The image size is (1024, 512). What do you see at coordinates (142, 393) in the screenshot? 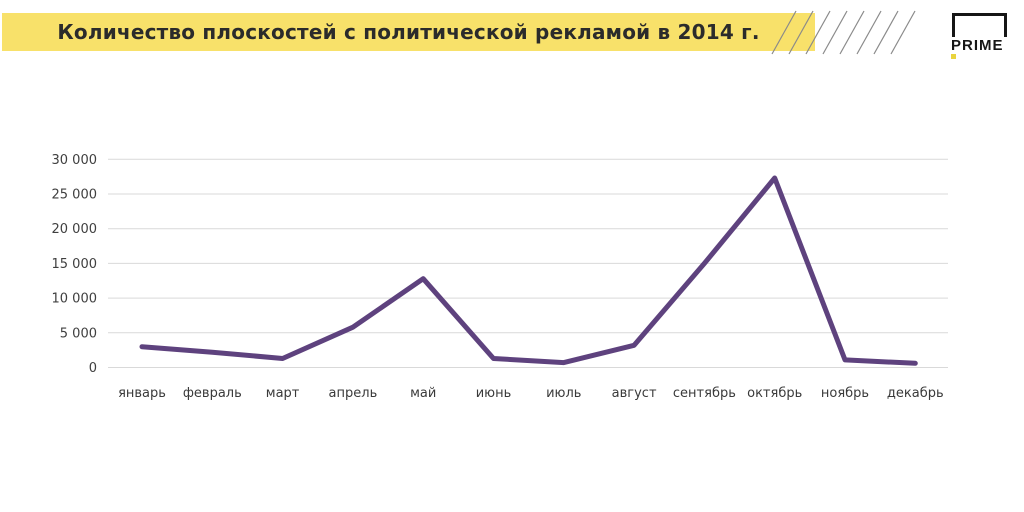
I see `x-tick-label: январь` at bounding box center [142, 393].